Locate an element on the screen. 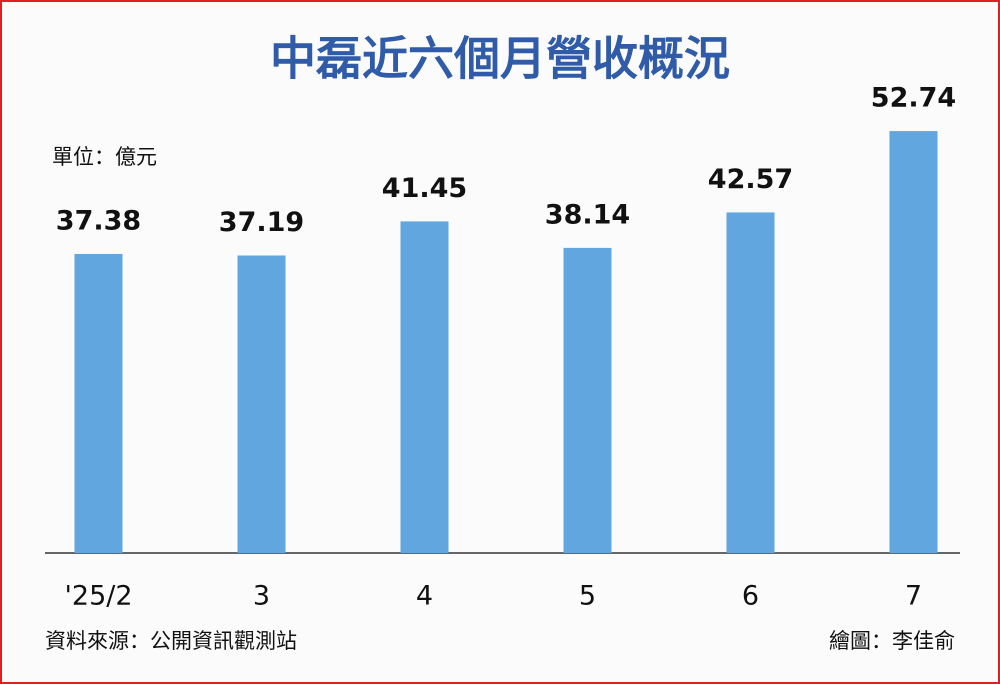 The width and height of the screenshot is (1000, 684). x-tick-label: 3 is located at coordinates (261, 596).